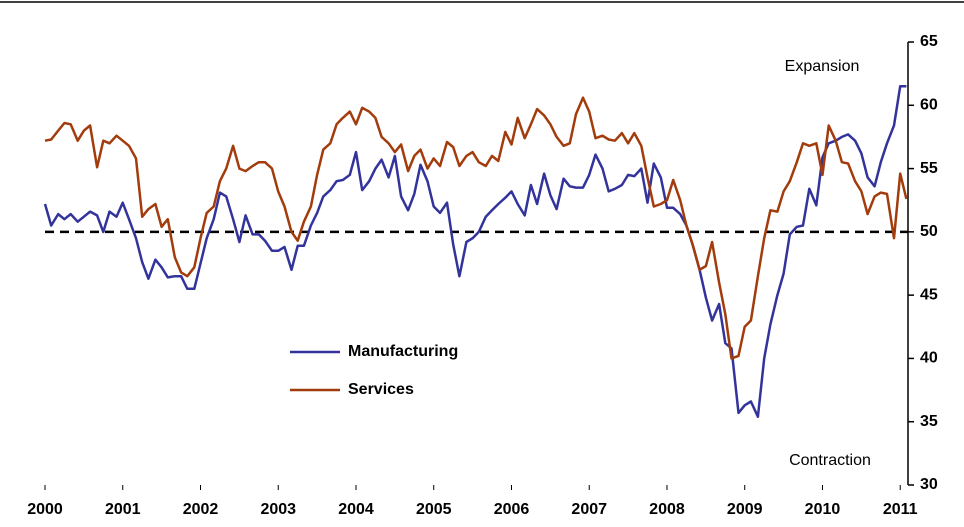  Describe the element at coordinates (512, 509) in the screenshot. I see `x-tick-label: 2006` at that location.